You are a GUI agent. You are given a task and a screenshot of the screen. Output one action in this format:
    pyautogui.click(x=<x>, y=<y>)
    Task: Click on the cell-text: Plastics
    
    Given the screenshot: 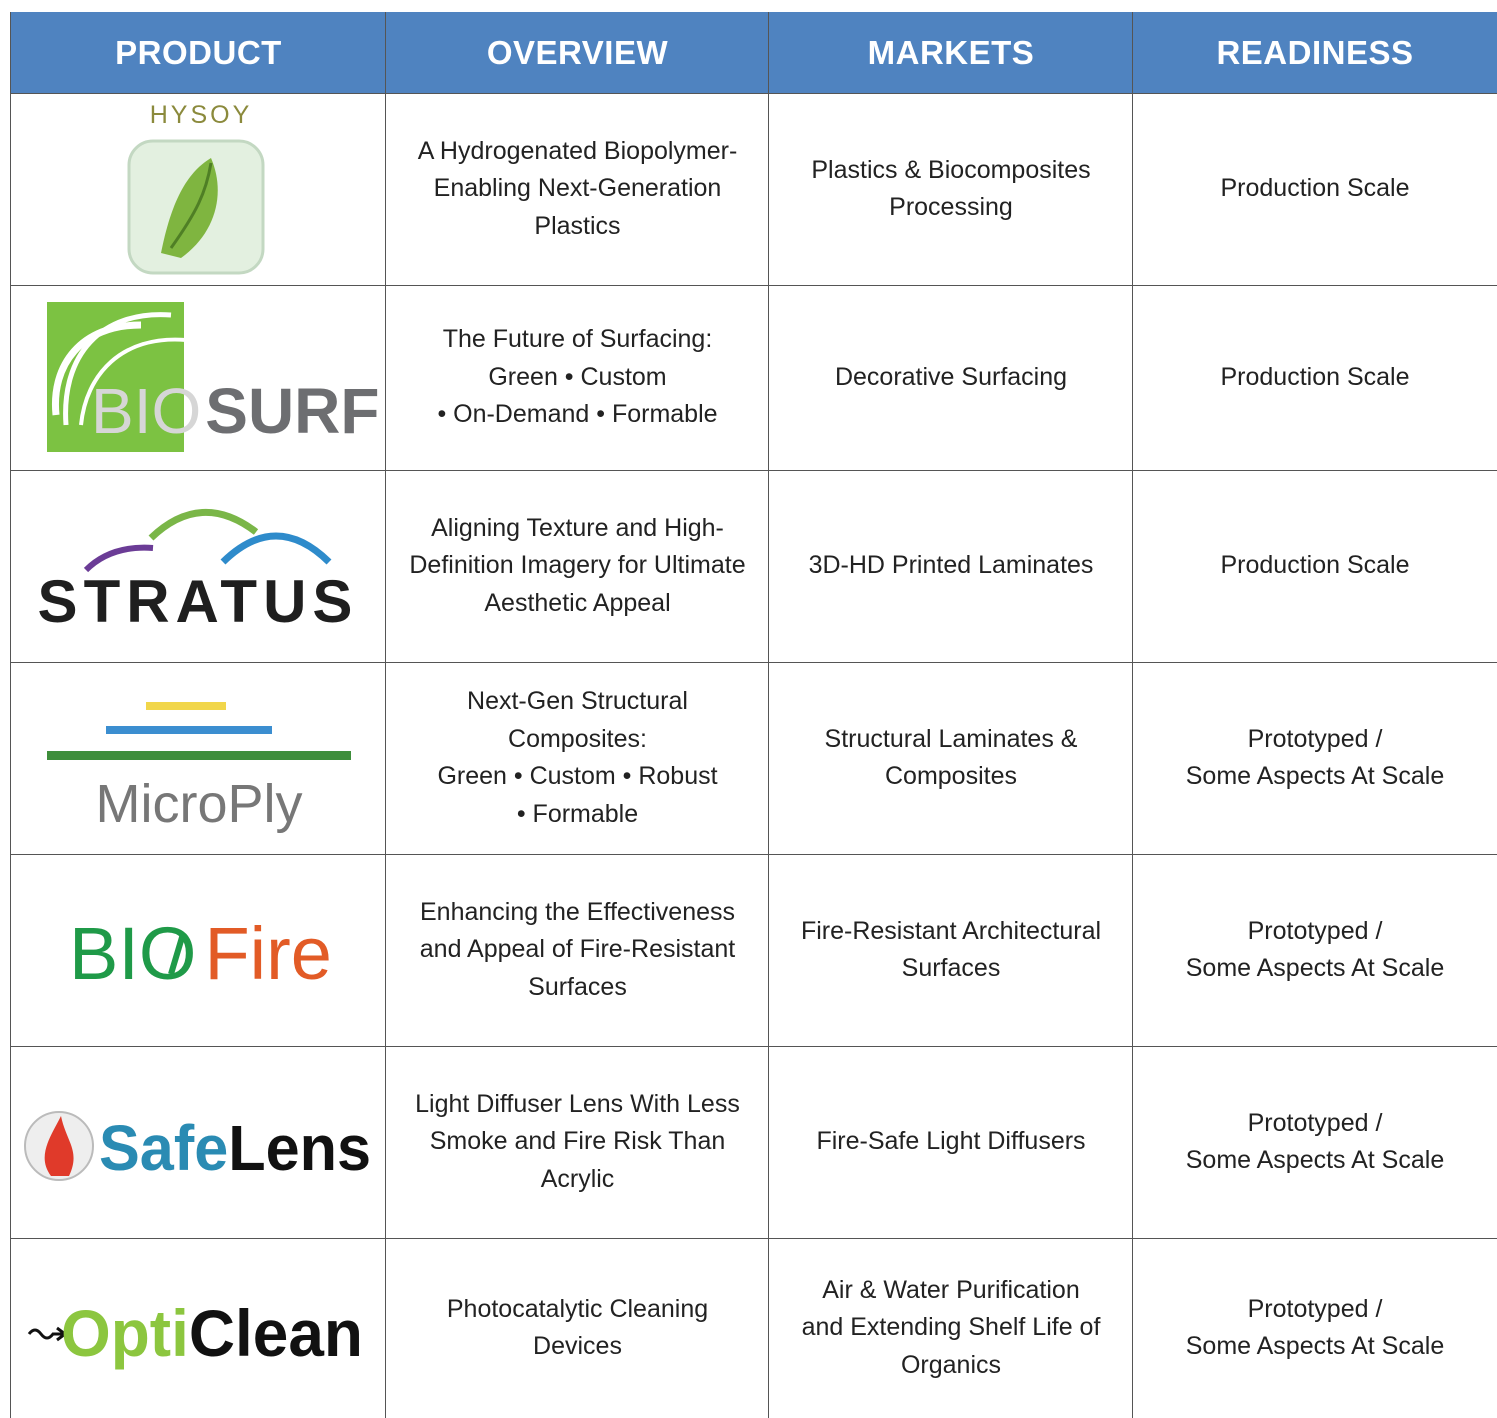 What is the action you would take?
    pyautogui.click(x=577, y=225)
    